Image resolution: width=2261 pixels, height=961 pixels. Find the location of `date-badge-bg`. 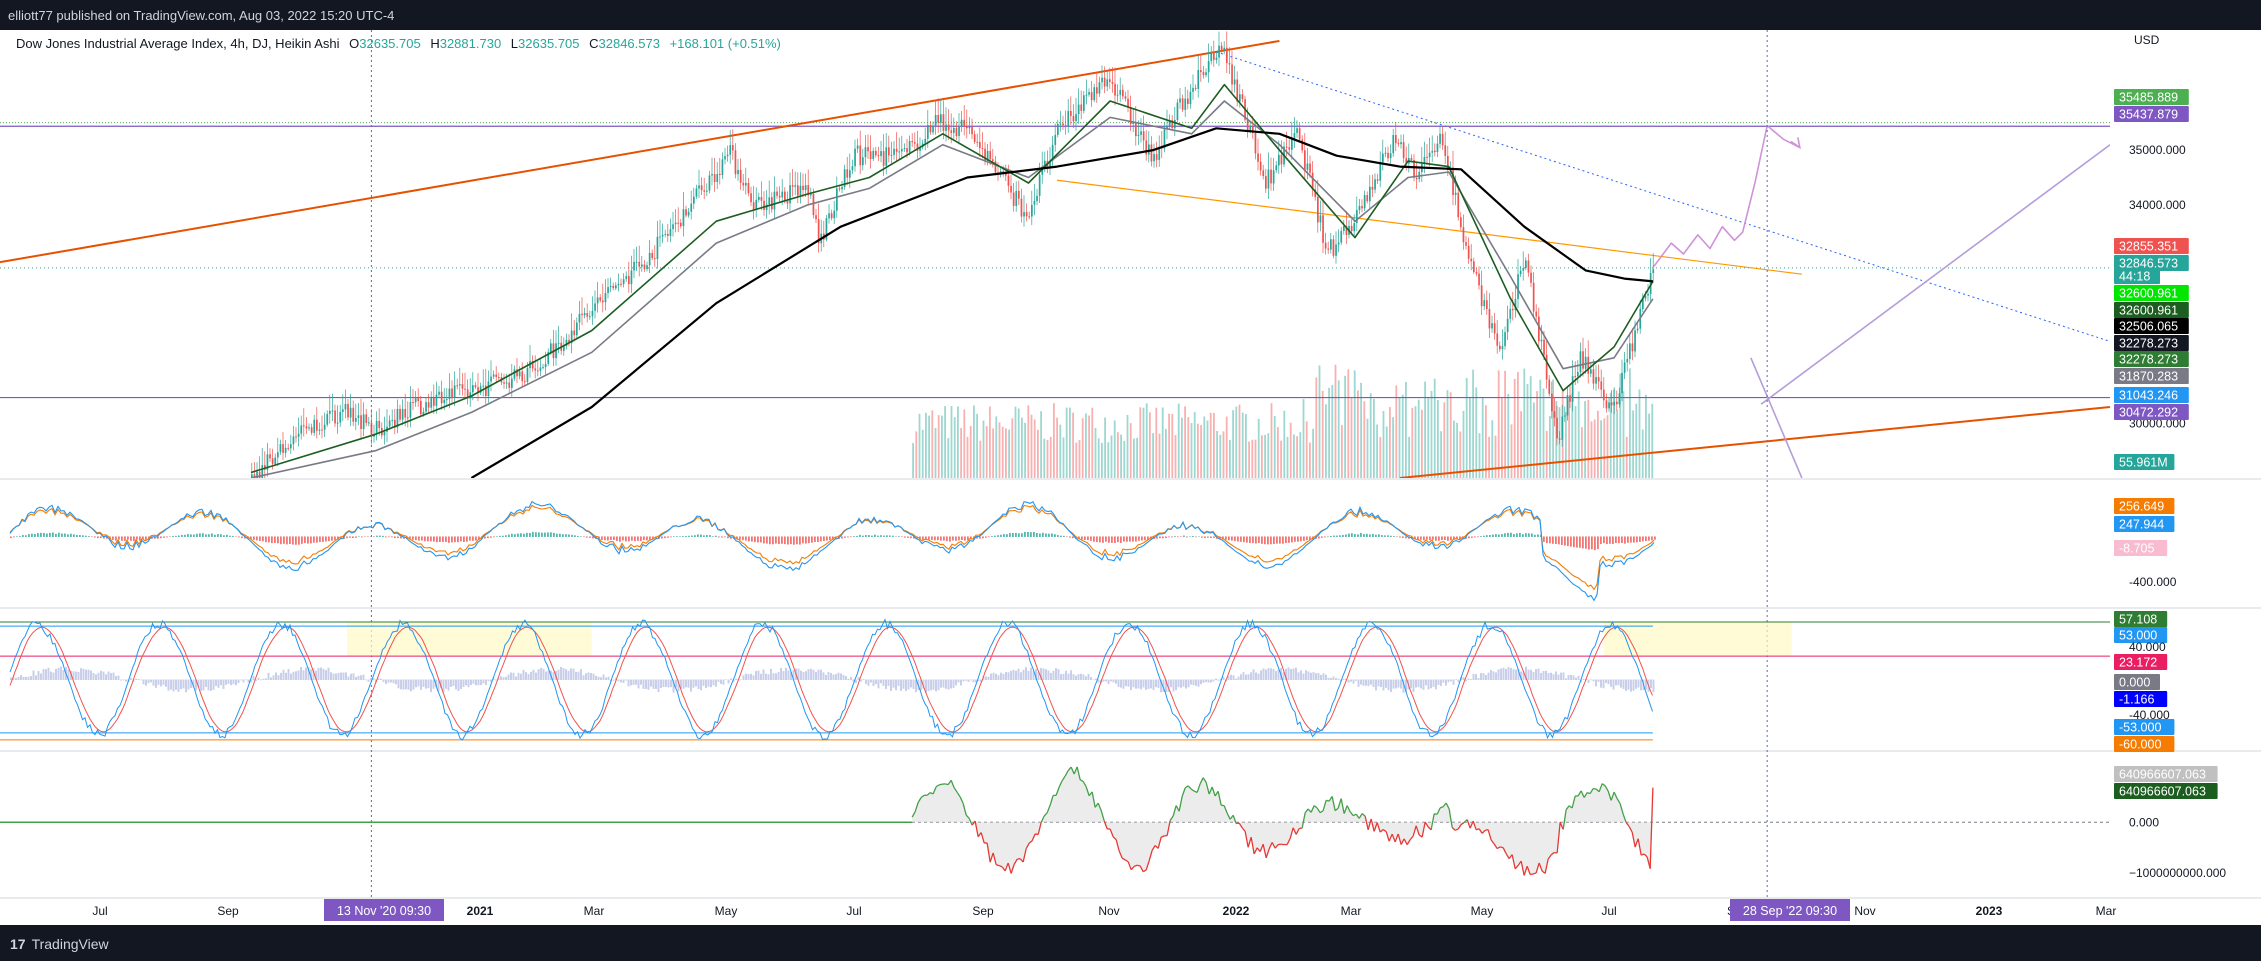

date-badge-bg is located at coordinates (1790, 910).